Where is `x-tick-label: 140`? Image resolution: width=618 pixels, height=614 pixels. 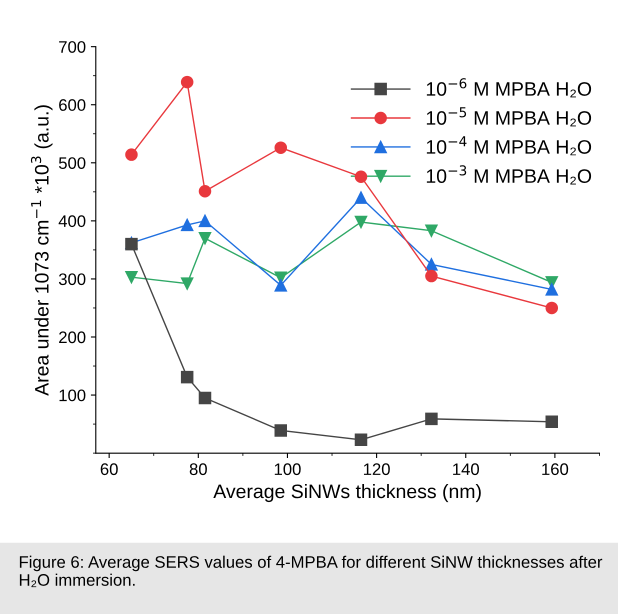 x-tick-label: 140 is located at coordinates (466, 469).